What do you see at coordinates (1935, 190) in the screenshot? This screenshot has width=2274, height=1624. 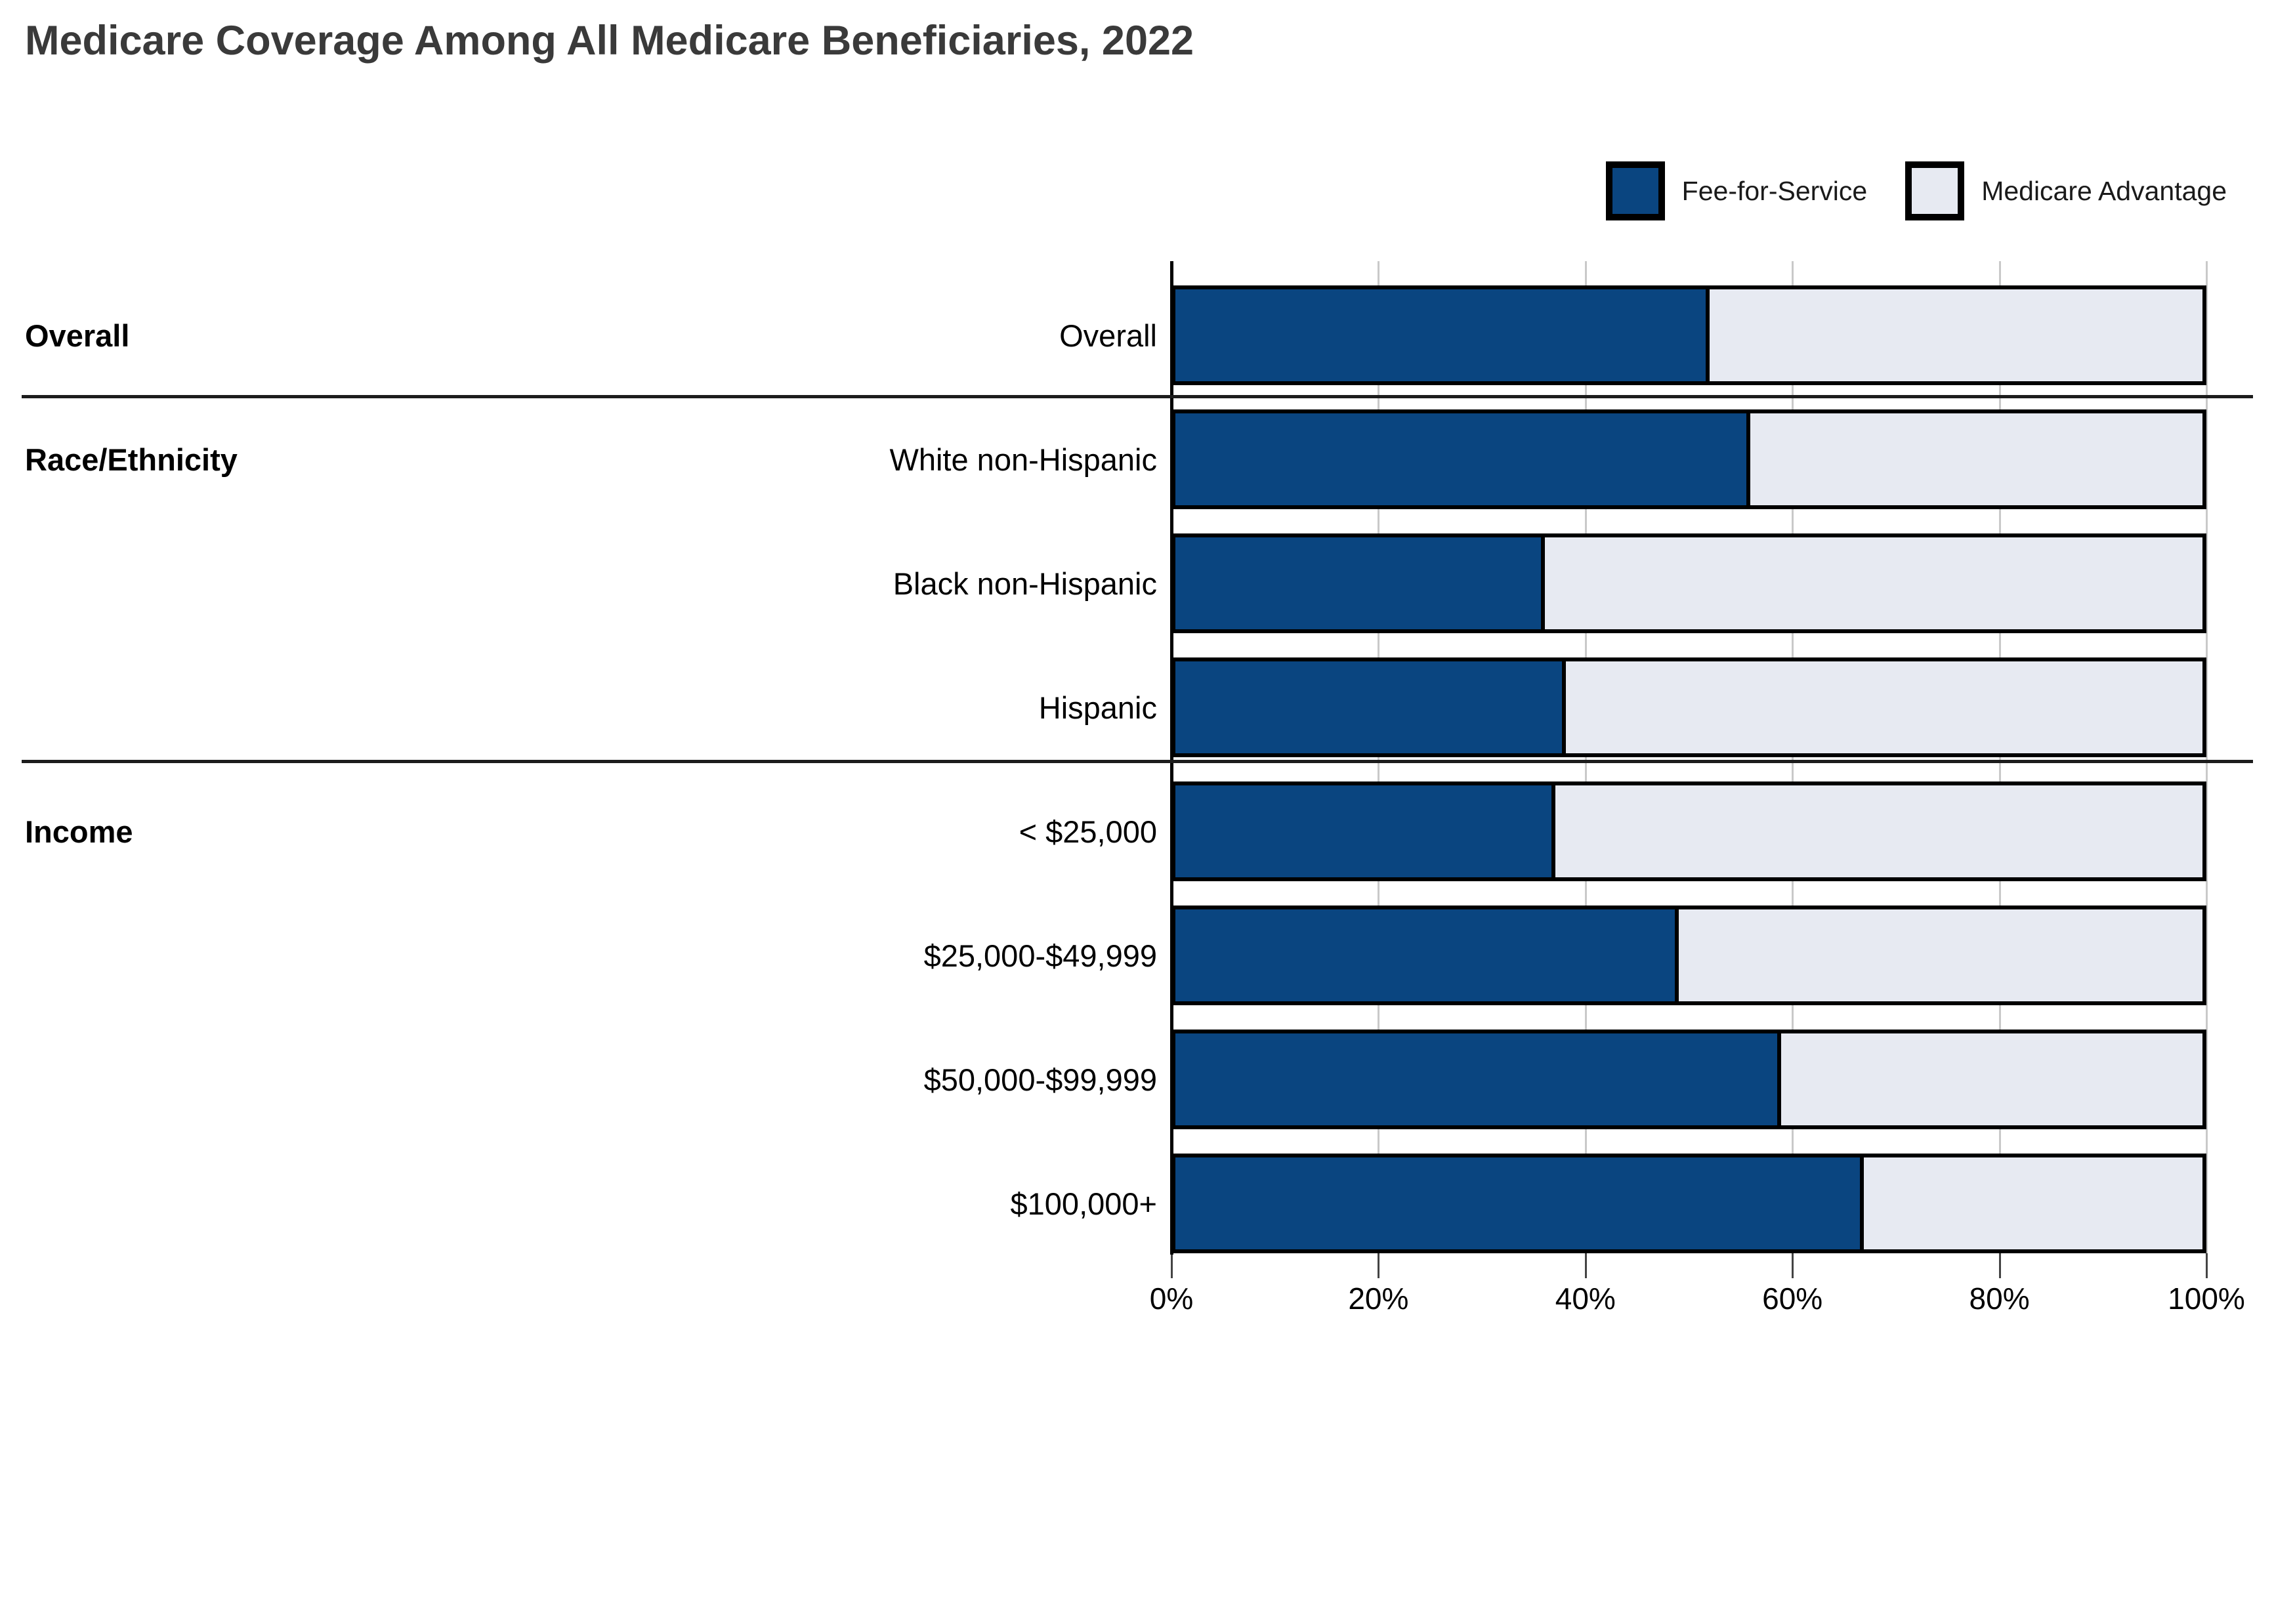 I see `legend-swatch-medicare-advantage-icon` at bounding box center [1935, 190].